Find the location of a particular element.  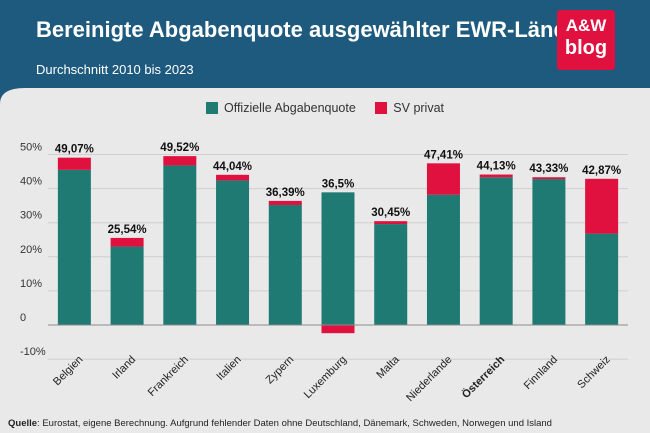

logo-line1: A&W is located at coordinates (586, 25).